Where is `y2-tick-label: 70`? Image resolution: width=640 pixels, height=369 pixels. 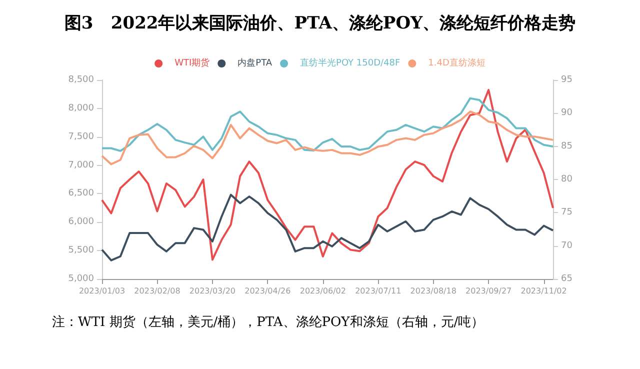
y2-tick-label: 70 is located at coordinates (567, 245).